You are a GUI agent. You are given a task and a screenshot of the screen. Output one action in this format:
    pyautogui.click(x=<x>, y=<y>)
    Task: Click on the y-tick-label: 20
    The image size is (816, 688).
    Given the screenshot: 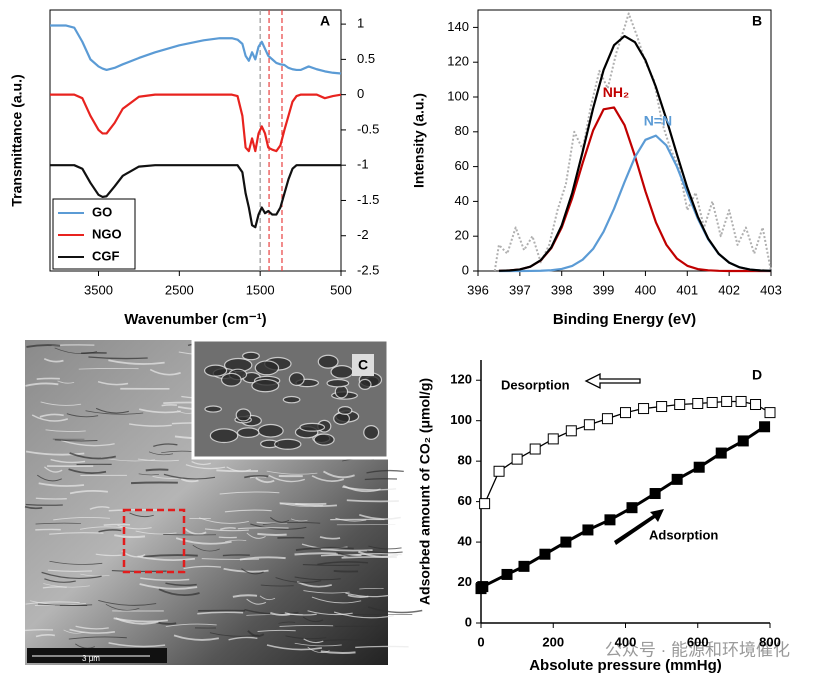 What is the action you would take?
    pyautogui.click(x=465, y=581)
    